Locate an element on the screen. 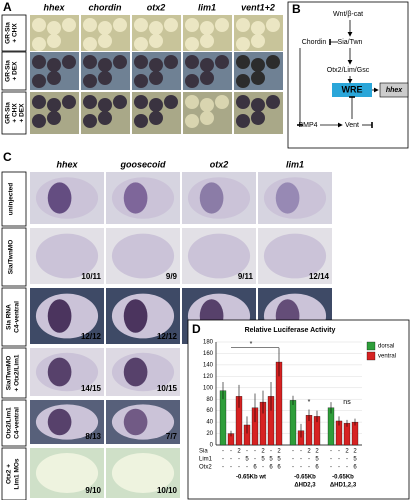 This screenshot has width=410, height=500. count: 14/15 is located at coordinates (91, 388).